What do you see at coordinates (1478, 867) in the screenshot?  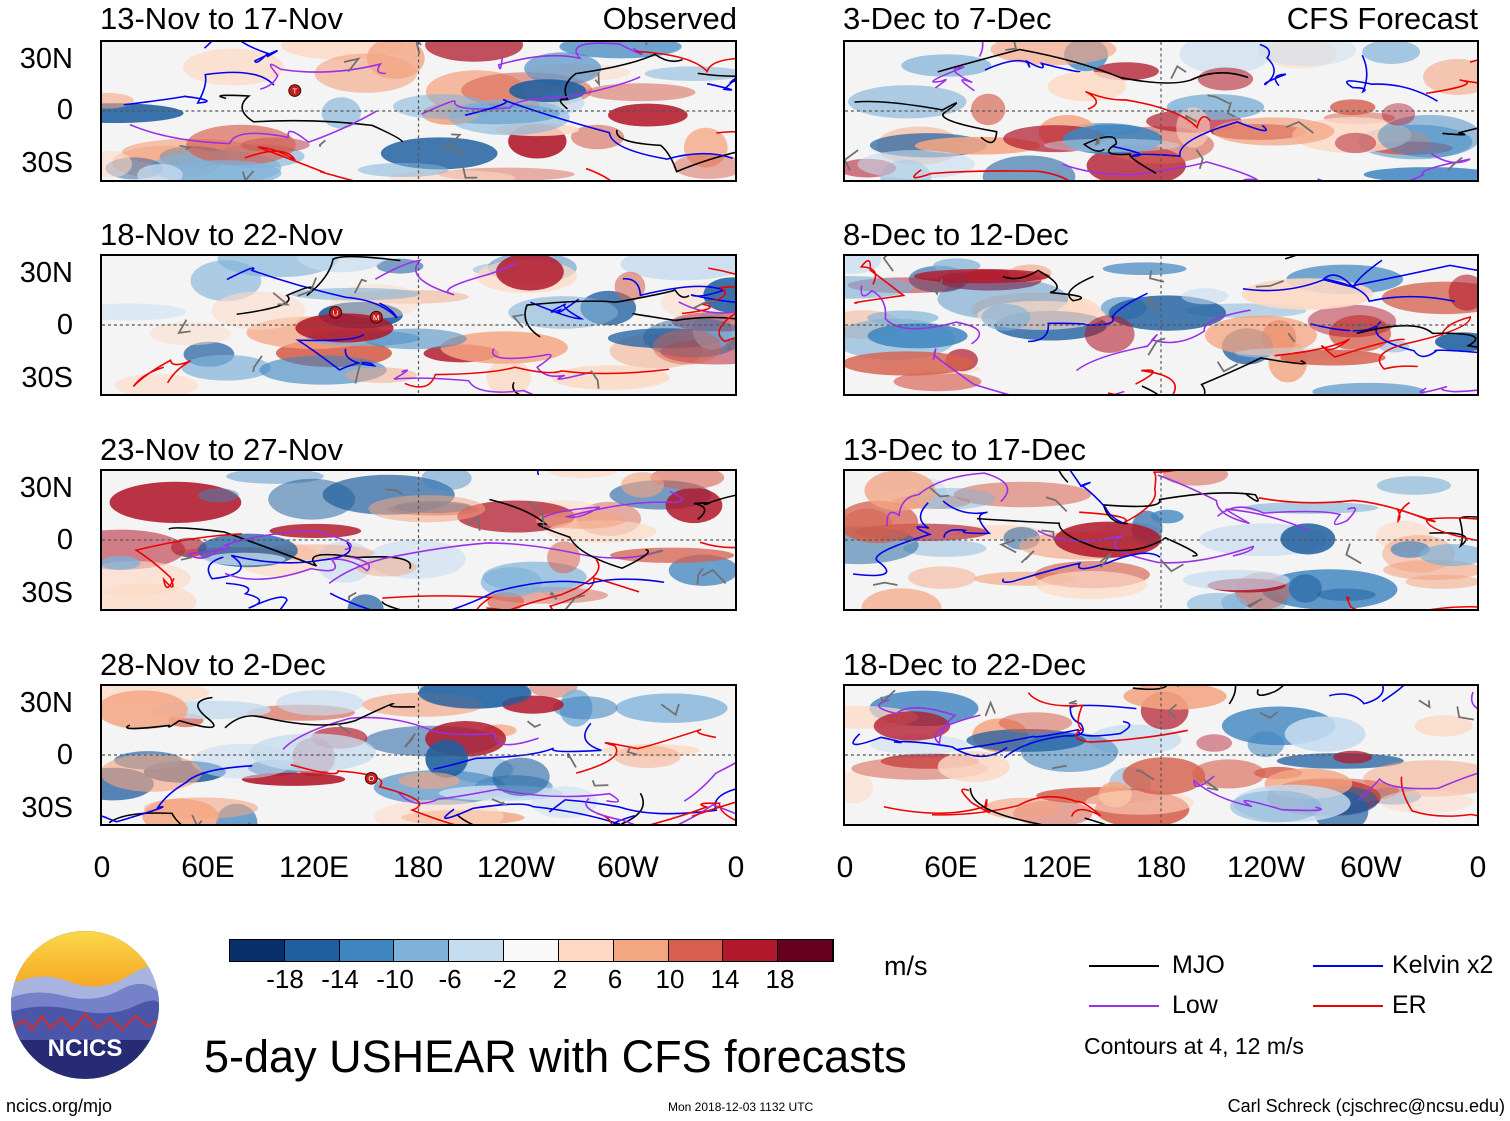 I see `lon-label: 0` at bounding box center [1478, 867].